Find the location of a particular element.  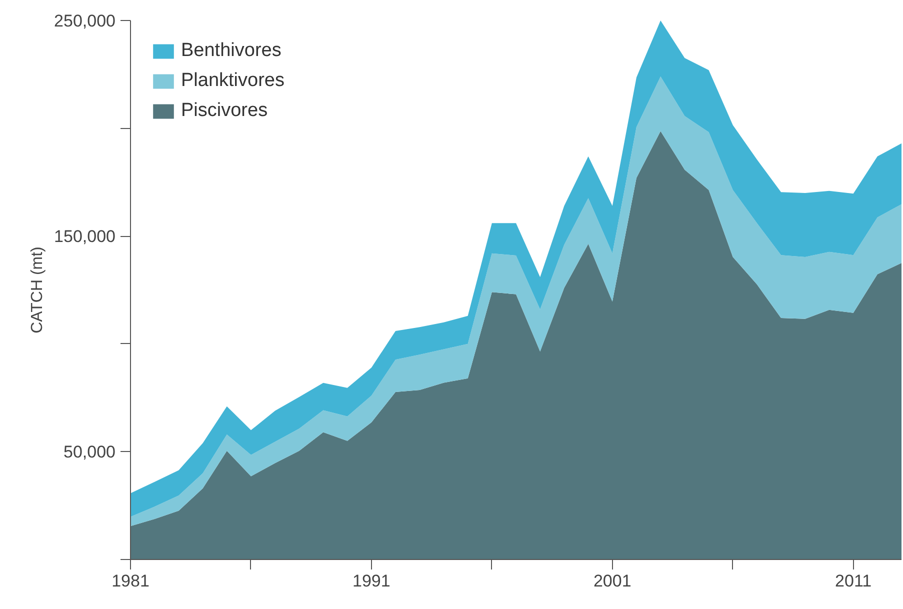

x-tick-label: 1981 is located at coordinates (131, 581).